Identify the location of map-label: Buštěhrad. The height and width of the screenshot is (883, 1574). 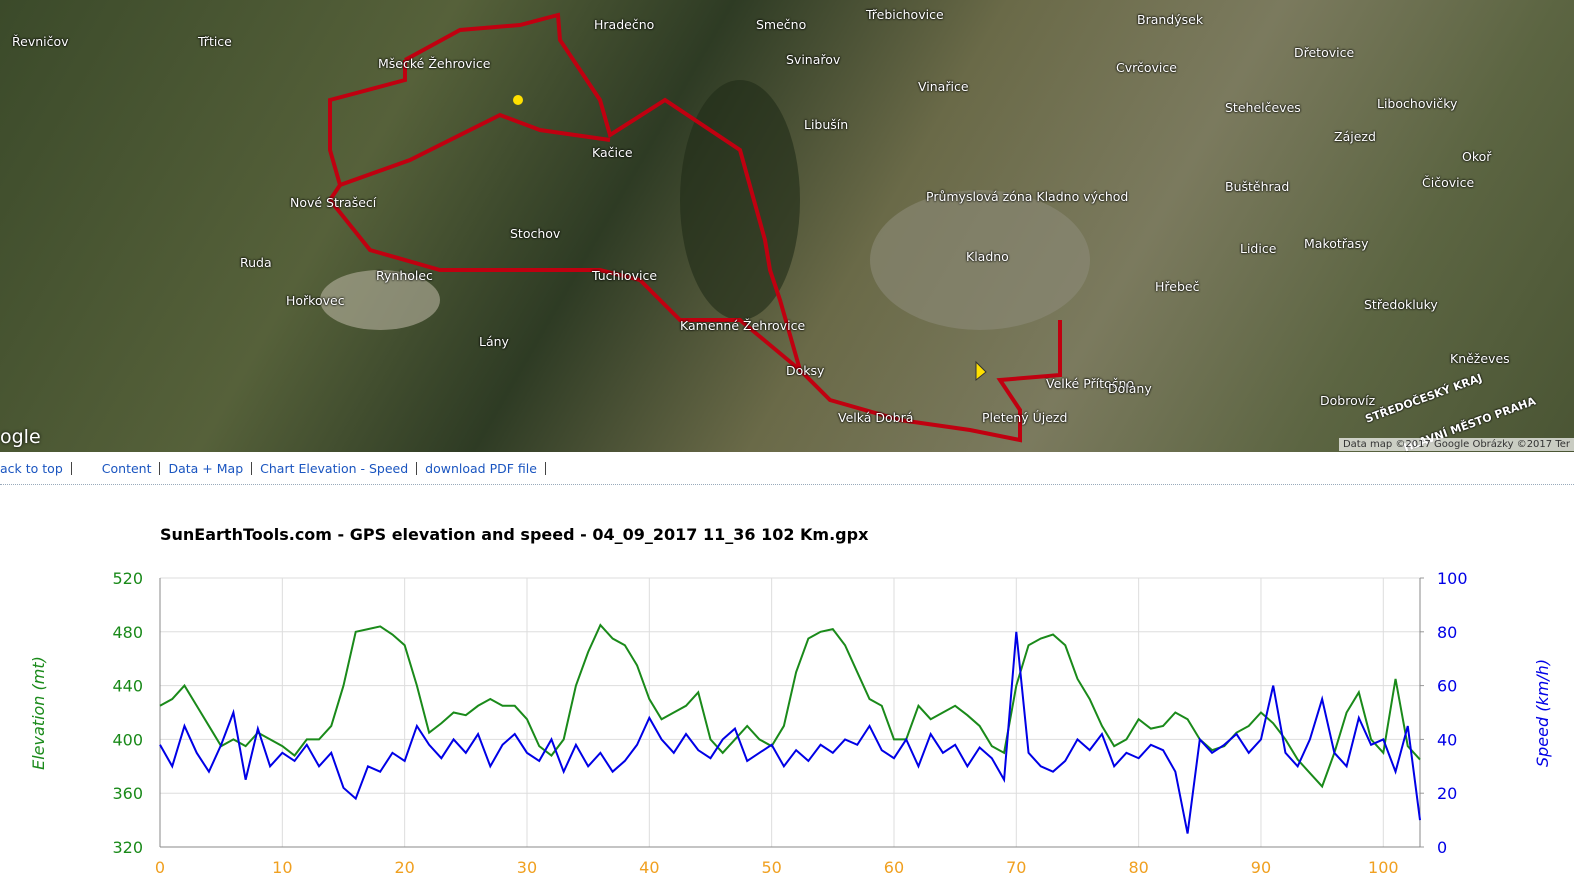
(1257, 186).